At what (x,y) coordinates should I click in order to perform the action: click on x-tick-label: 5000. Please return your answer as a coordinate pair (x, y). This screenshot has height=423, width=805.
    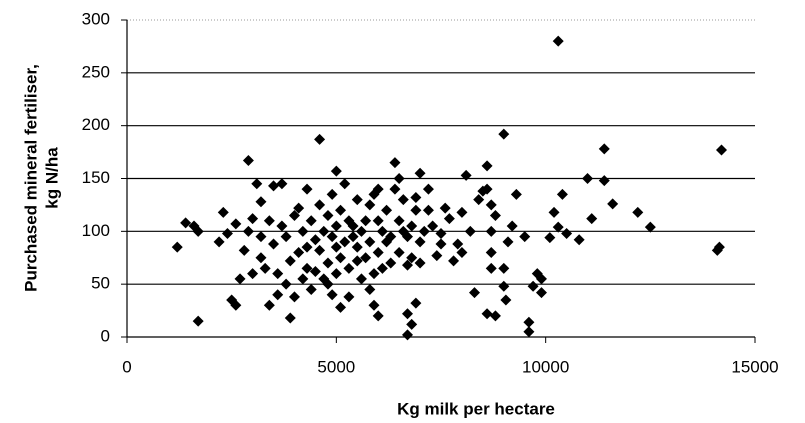
    Looking at the image, I should click on (336, 366).